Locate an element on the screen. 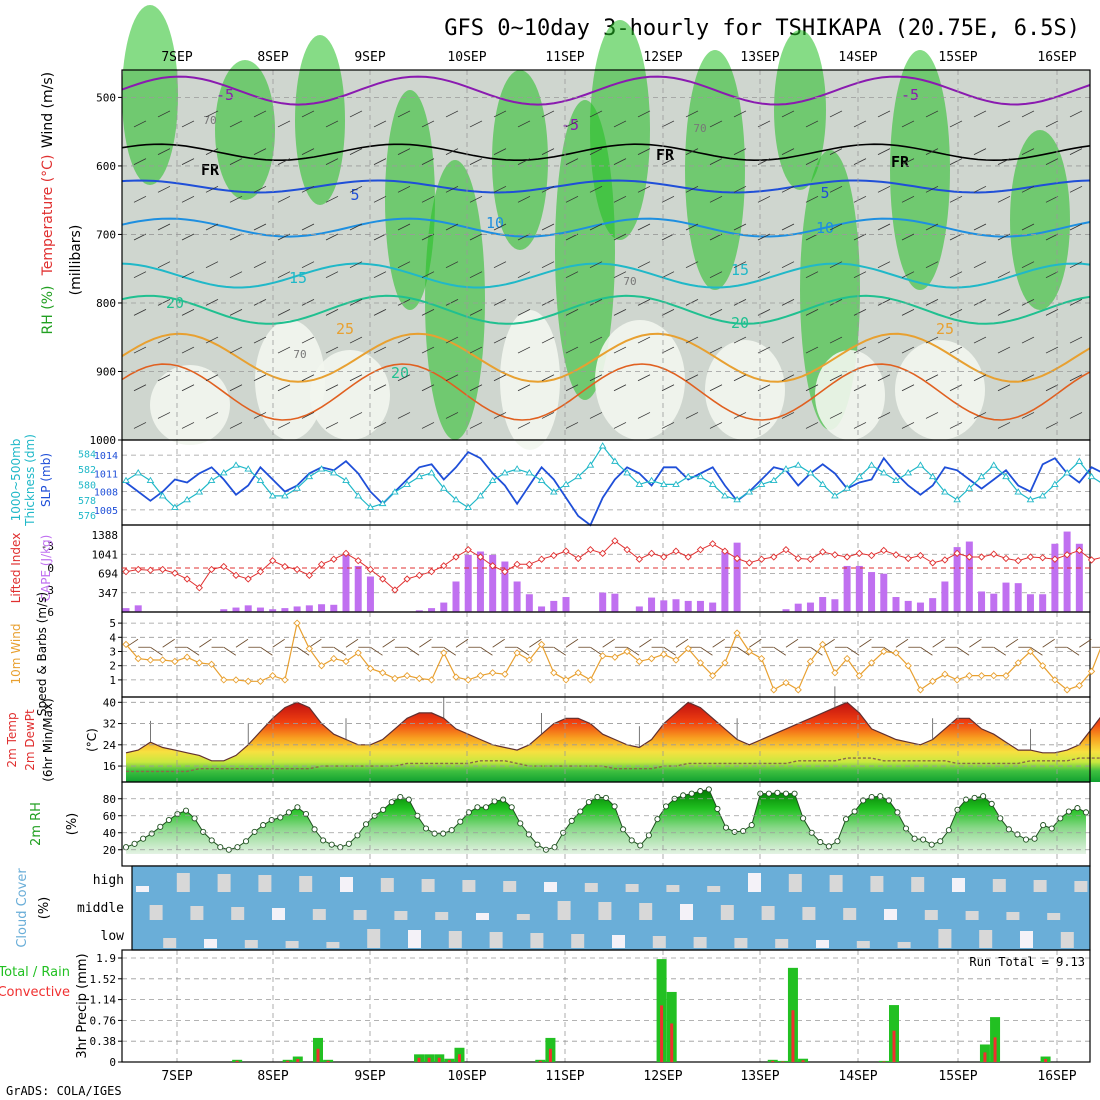 The image size is (1100, 1100). contour-label: 15 is located at coordinates (740, 270).